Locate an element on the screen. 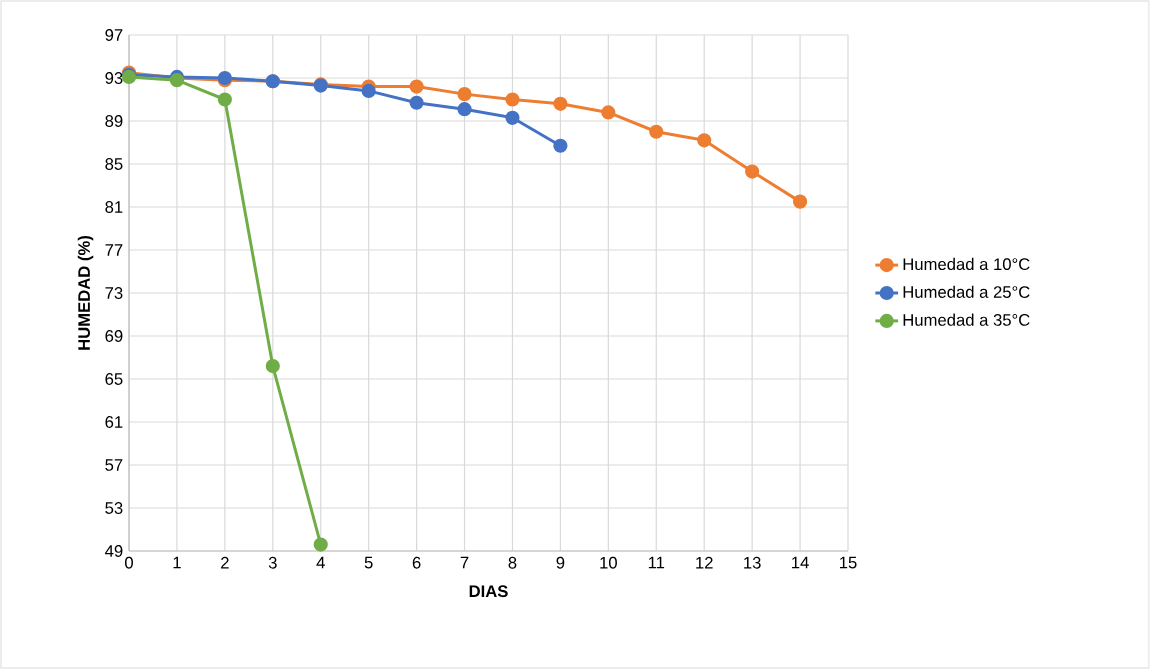 Image resolution: width=1150 pixels, height=669 pixels. y-tick-label: 61 is located at coordinates (114, 422).